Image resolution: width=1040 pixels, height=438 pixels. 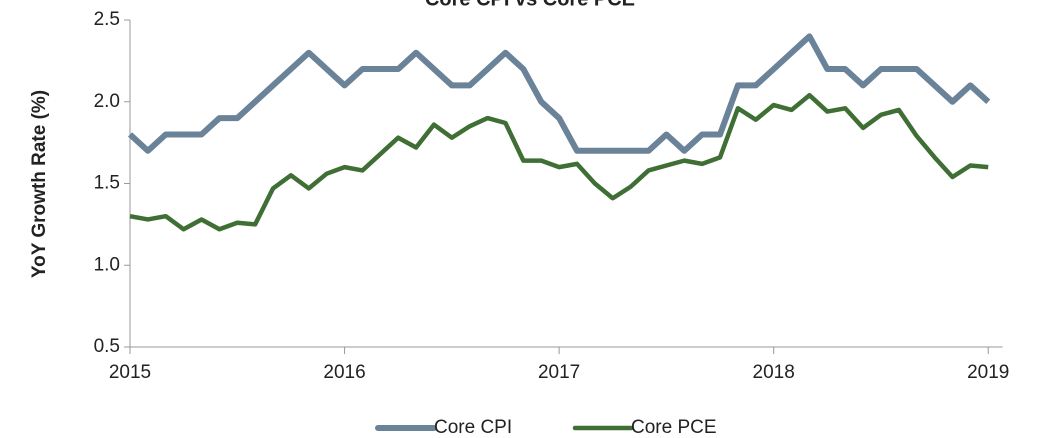 What do you see at coordinates (107, 183) in the screenshot?
I see `y-tick-label: 1.5` at bounding box center [107, 183].